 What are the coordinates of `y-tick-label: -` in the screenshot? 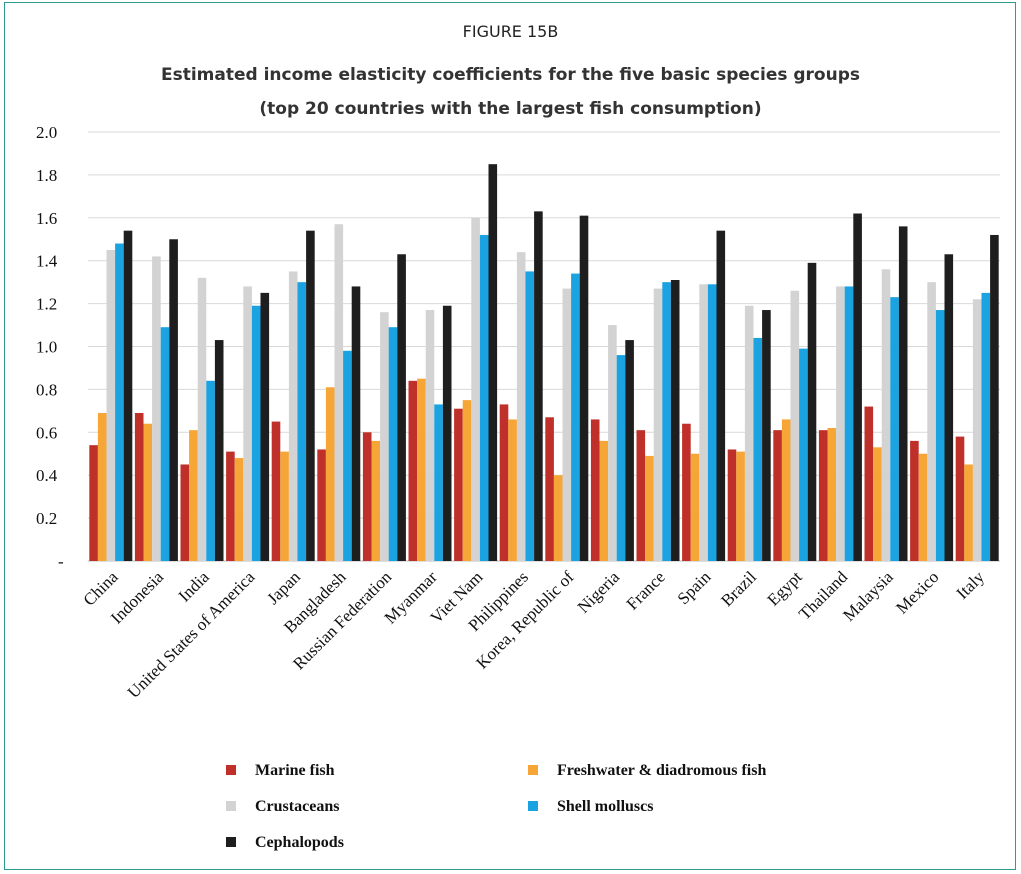 It's located at (61, 561).